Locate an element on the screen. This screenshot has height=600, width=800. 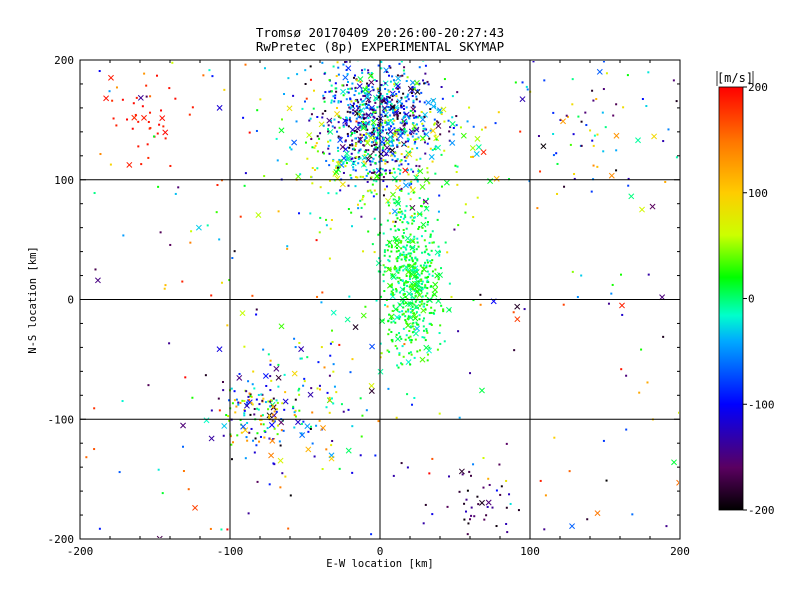
x-tick-label: 0 is located at coordinates (380, 551).